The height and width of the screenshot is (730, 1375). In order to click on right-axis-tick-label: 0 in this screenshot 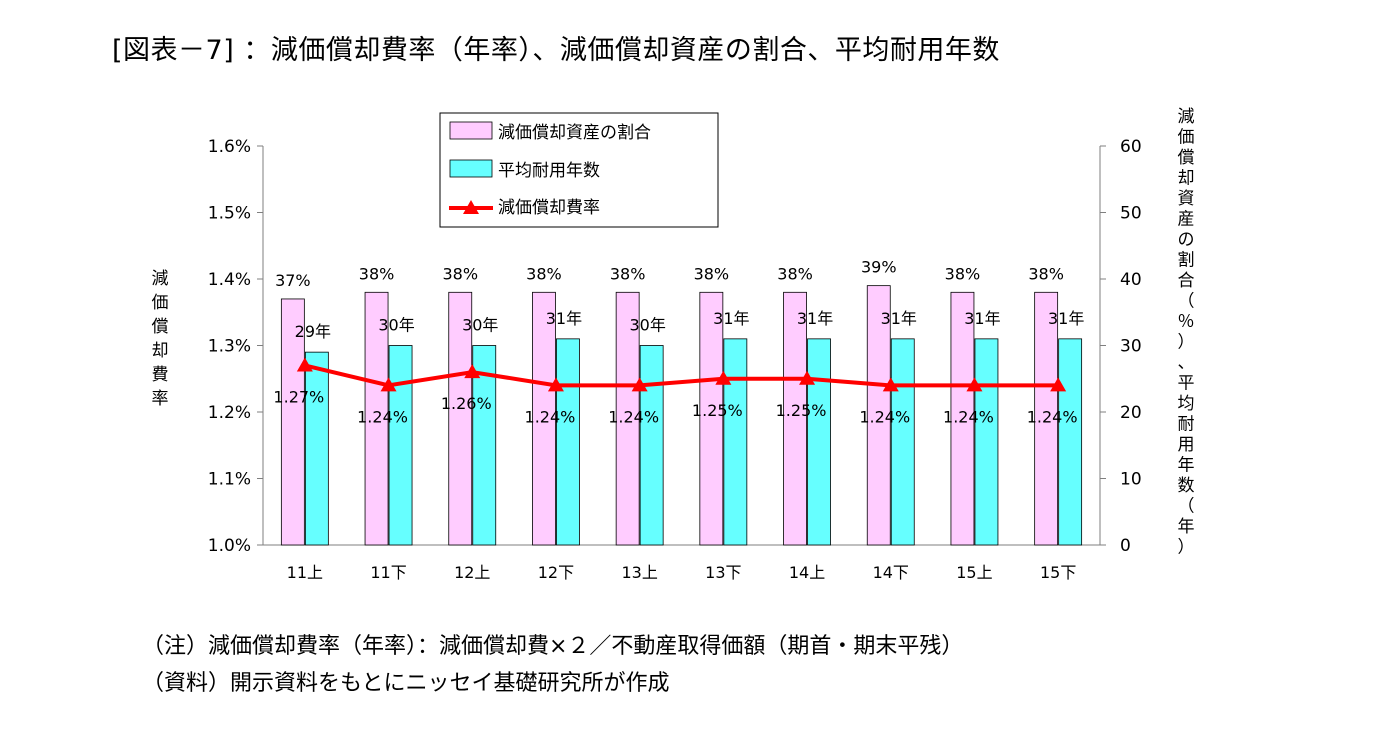, I will do `click(1125, 546)`.